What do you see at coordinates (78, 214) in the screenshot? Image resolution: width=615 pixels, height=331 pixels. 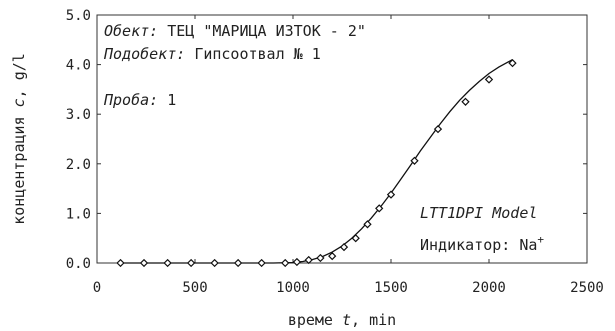 I see `y-tick-label: 1.0` at bounding box center [78, 214].